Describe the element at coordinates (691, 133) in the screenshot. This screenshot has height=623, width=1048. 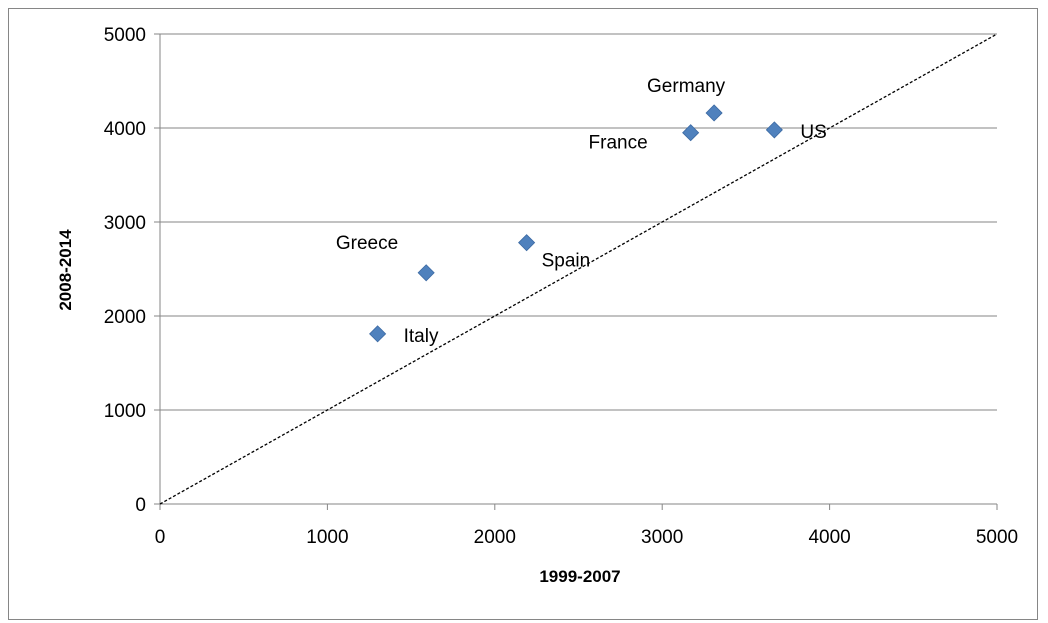
I see `data-point-france` at that location.